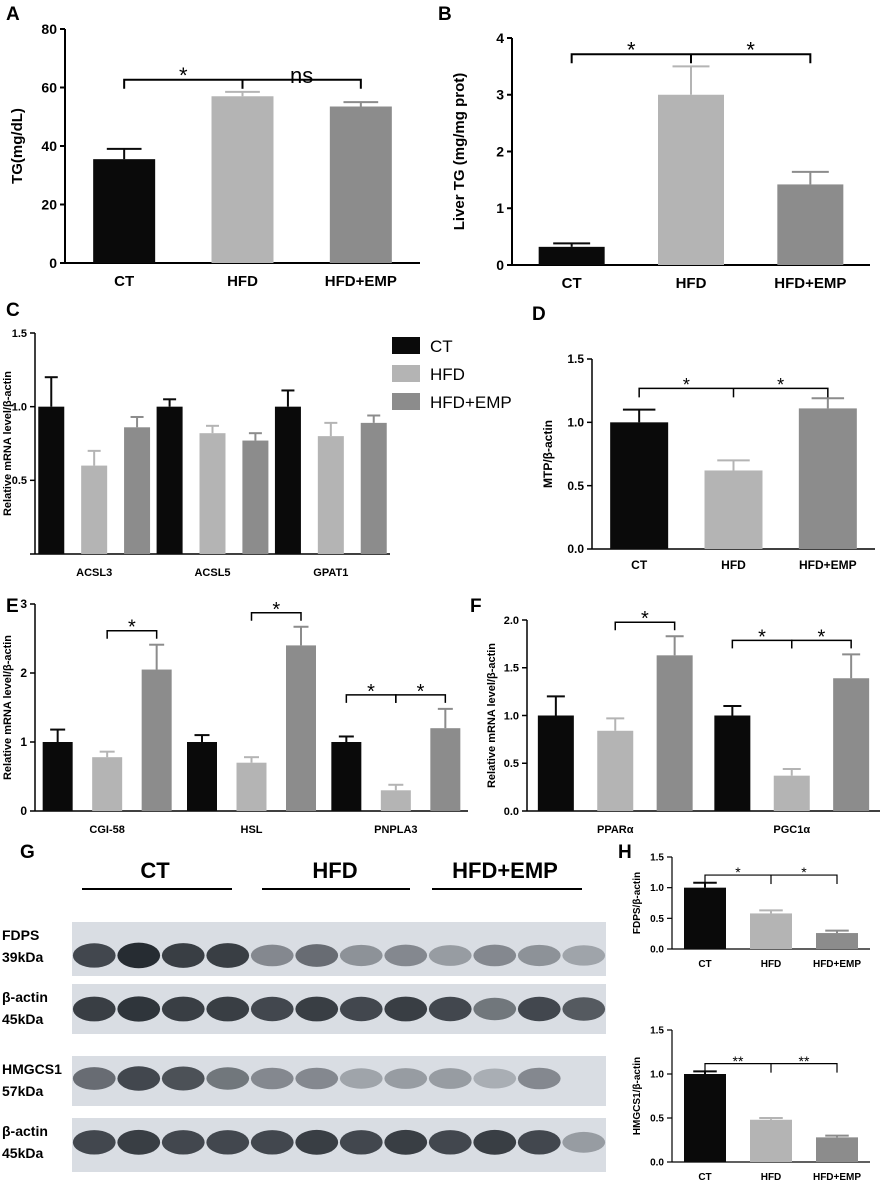  Describe the element at coordinates (334, 870) in the screenshot. I see `blot-group-hfd: HFD` at that location.